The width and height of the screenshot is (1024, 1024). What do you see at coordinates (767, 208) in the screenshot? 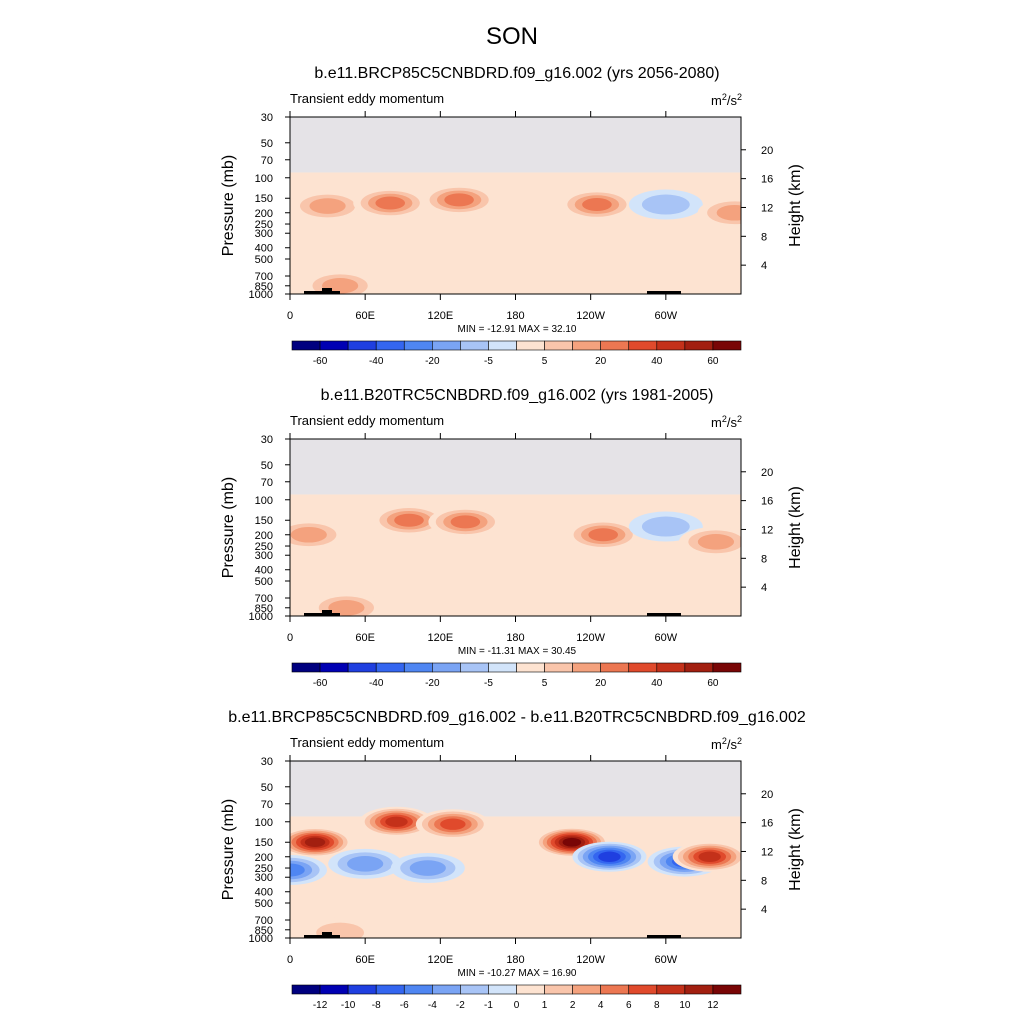
I see `y-right-tick-label: 12` at bounding box center [767, 208].